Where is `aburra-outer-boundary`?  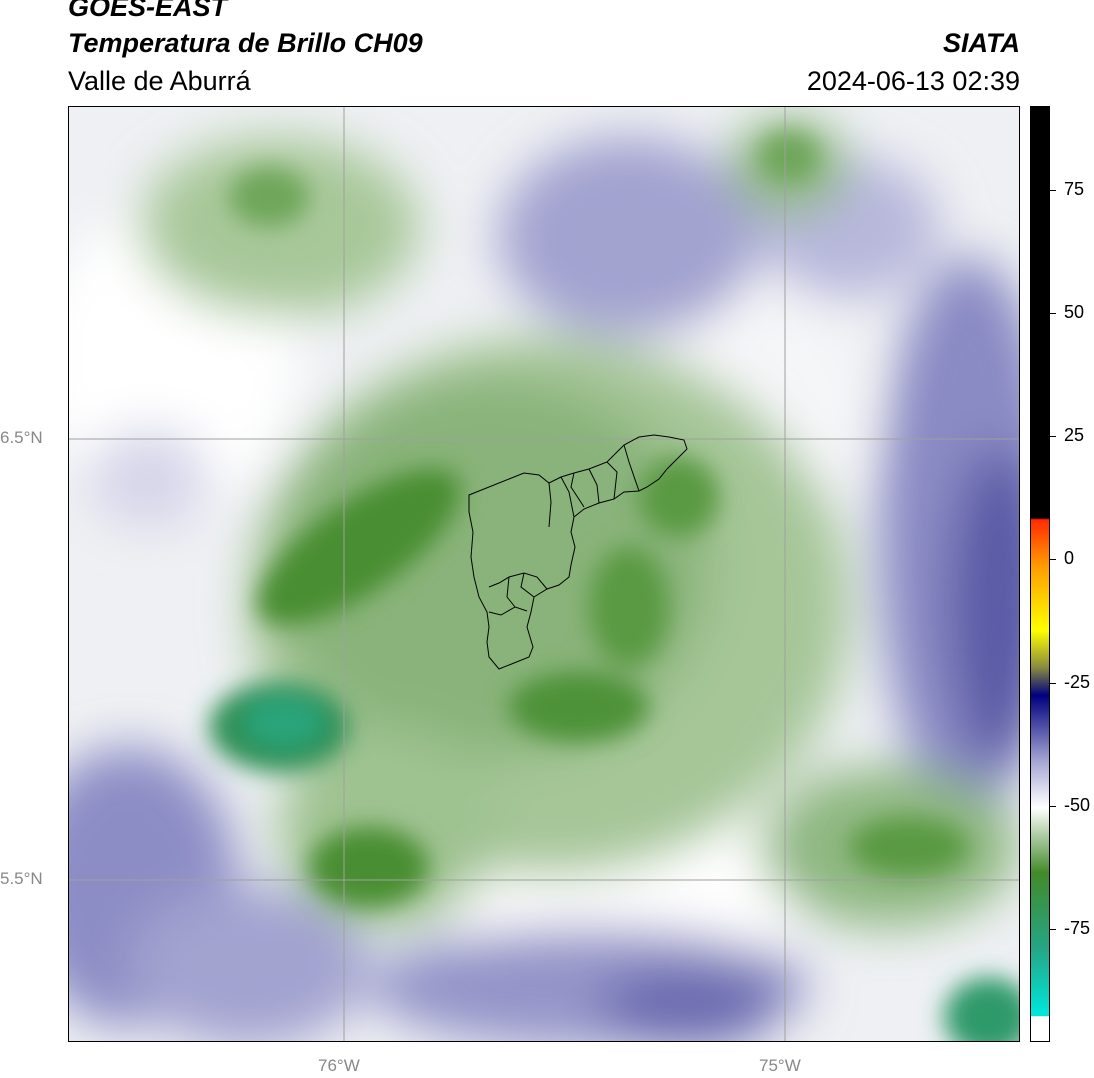
aburra-outer-boundary is located at coordinates (578, 552).